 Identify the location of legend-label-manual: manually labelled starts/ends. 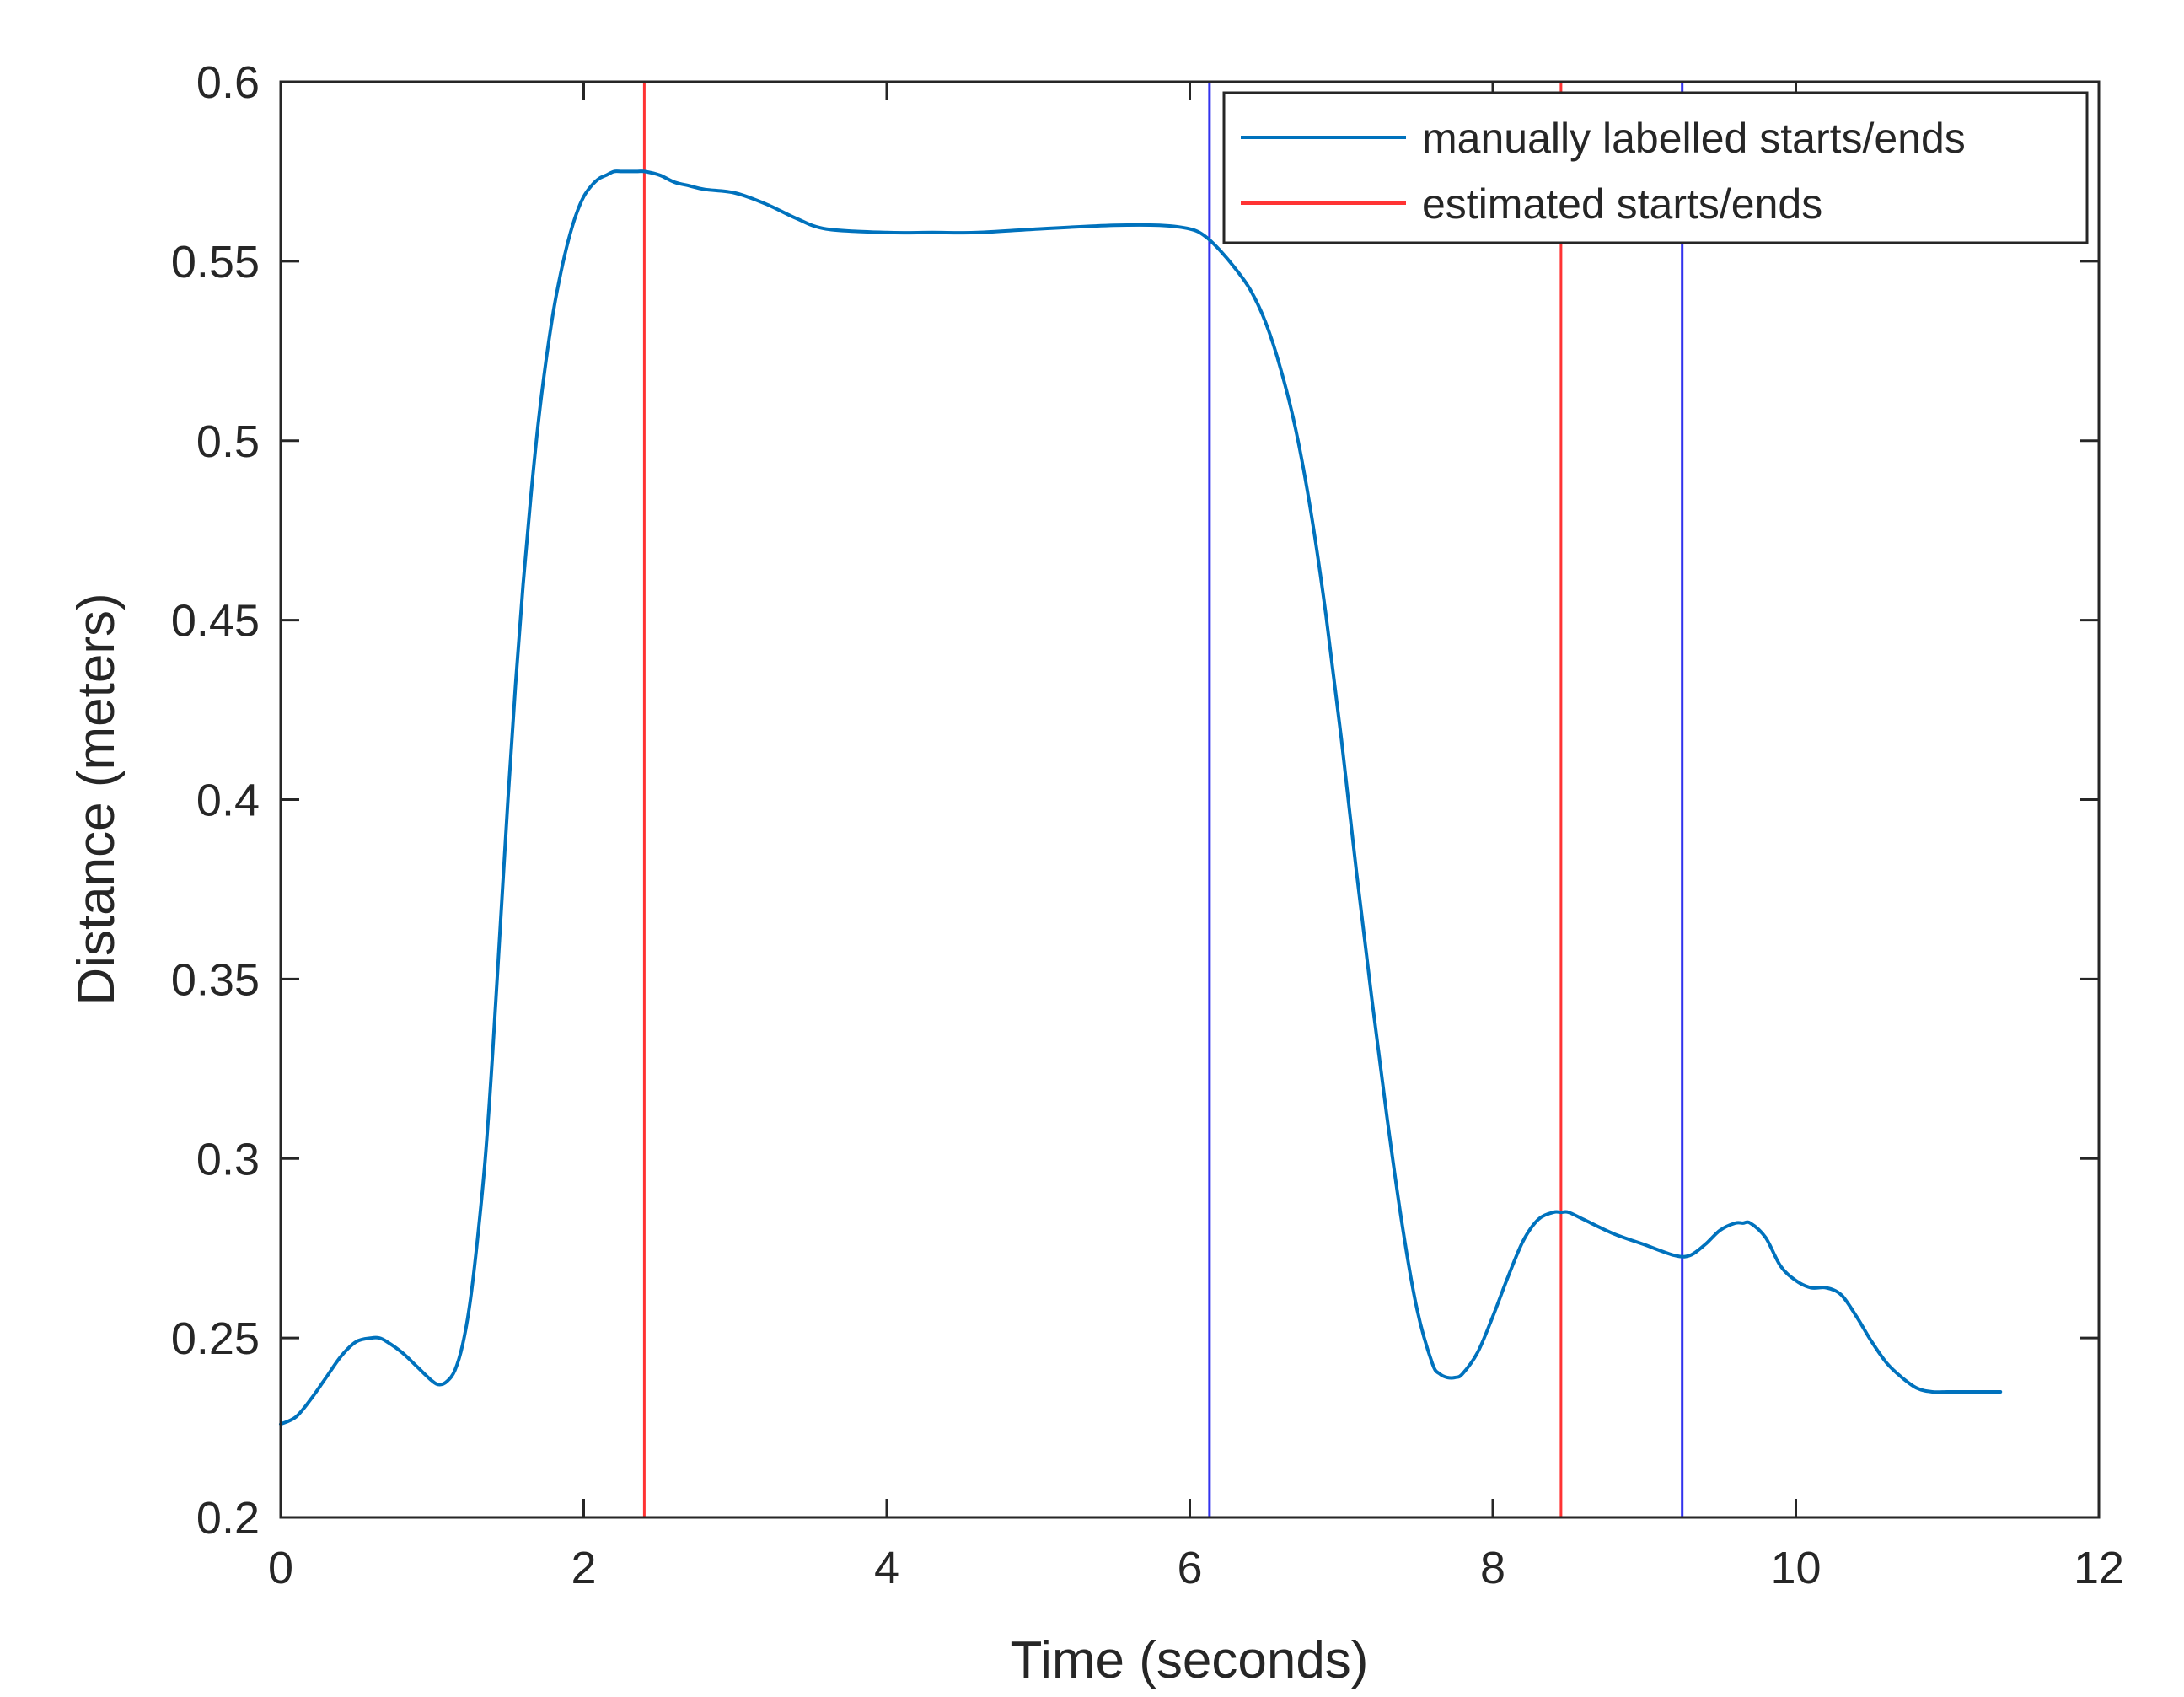
(1694, 138).